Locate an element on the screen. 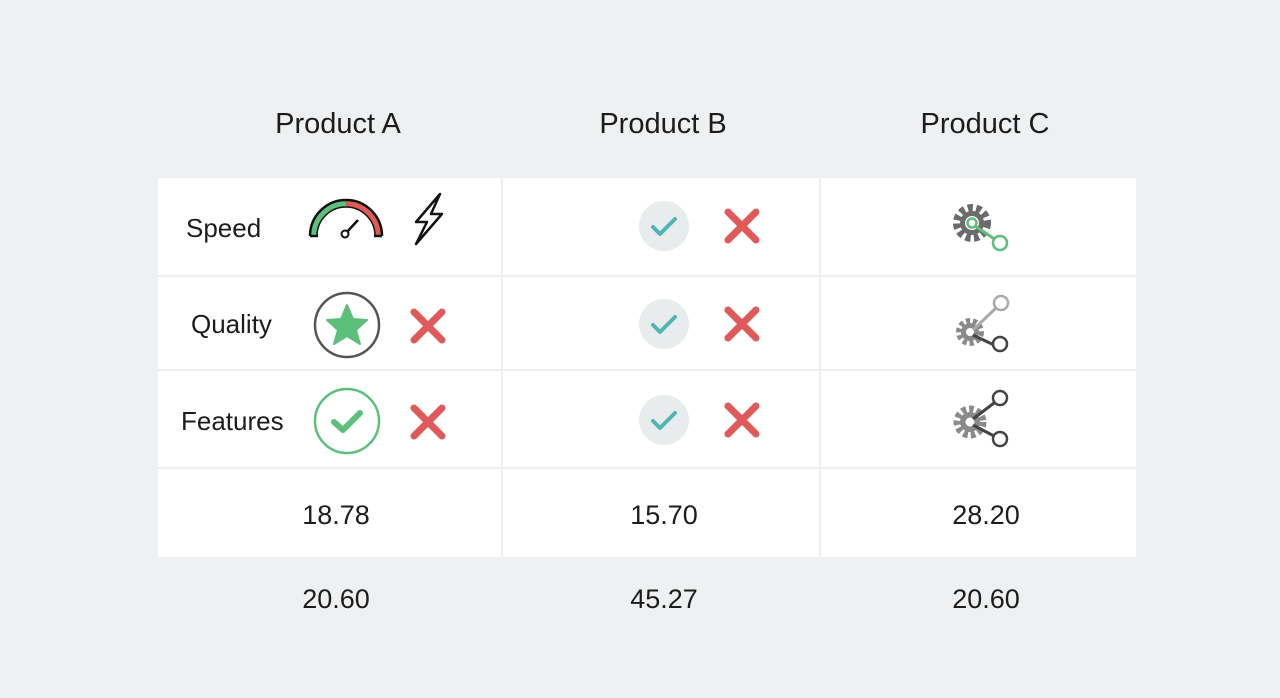  value-a-2: 20.60 is located at coordinates (336, 599).